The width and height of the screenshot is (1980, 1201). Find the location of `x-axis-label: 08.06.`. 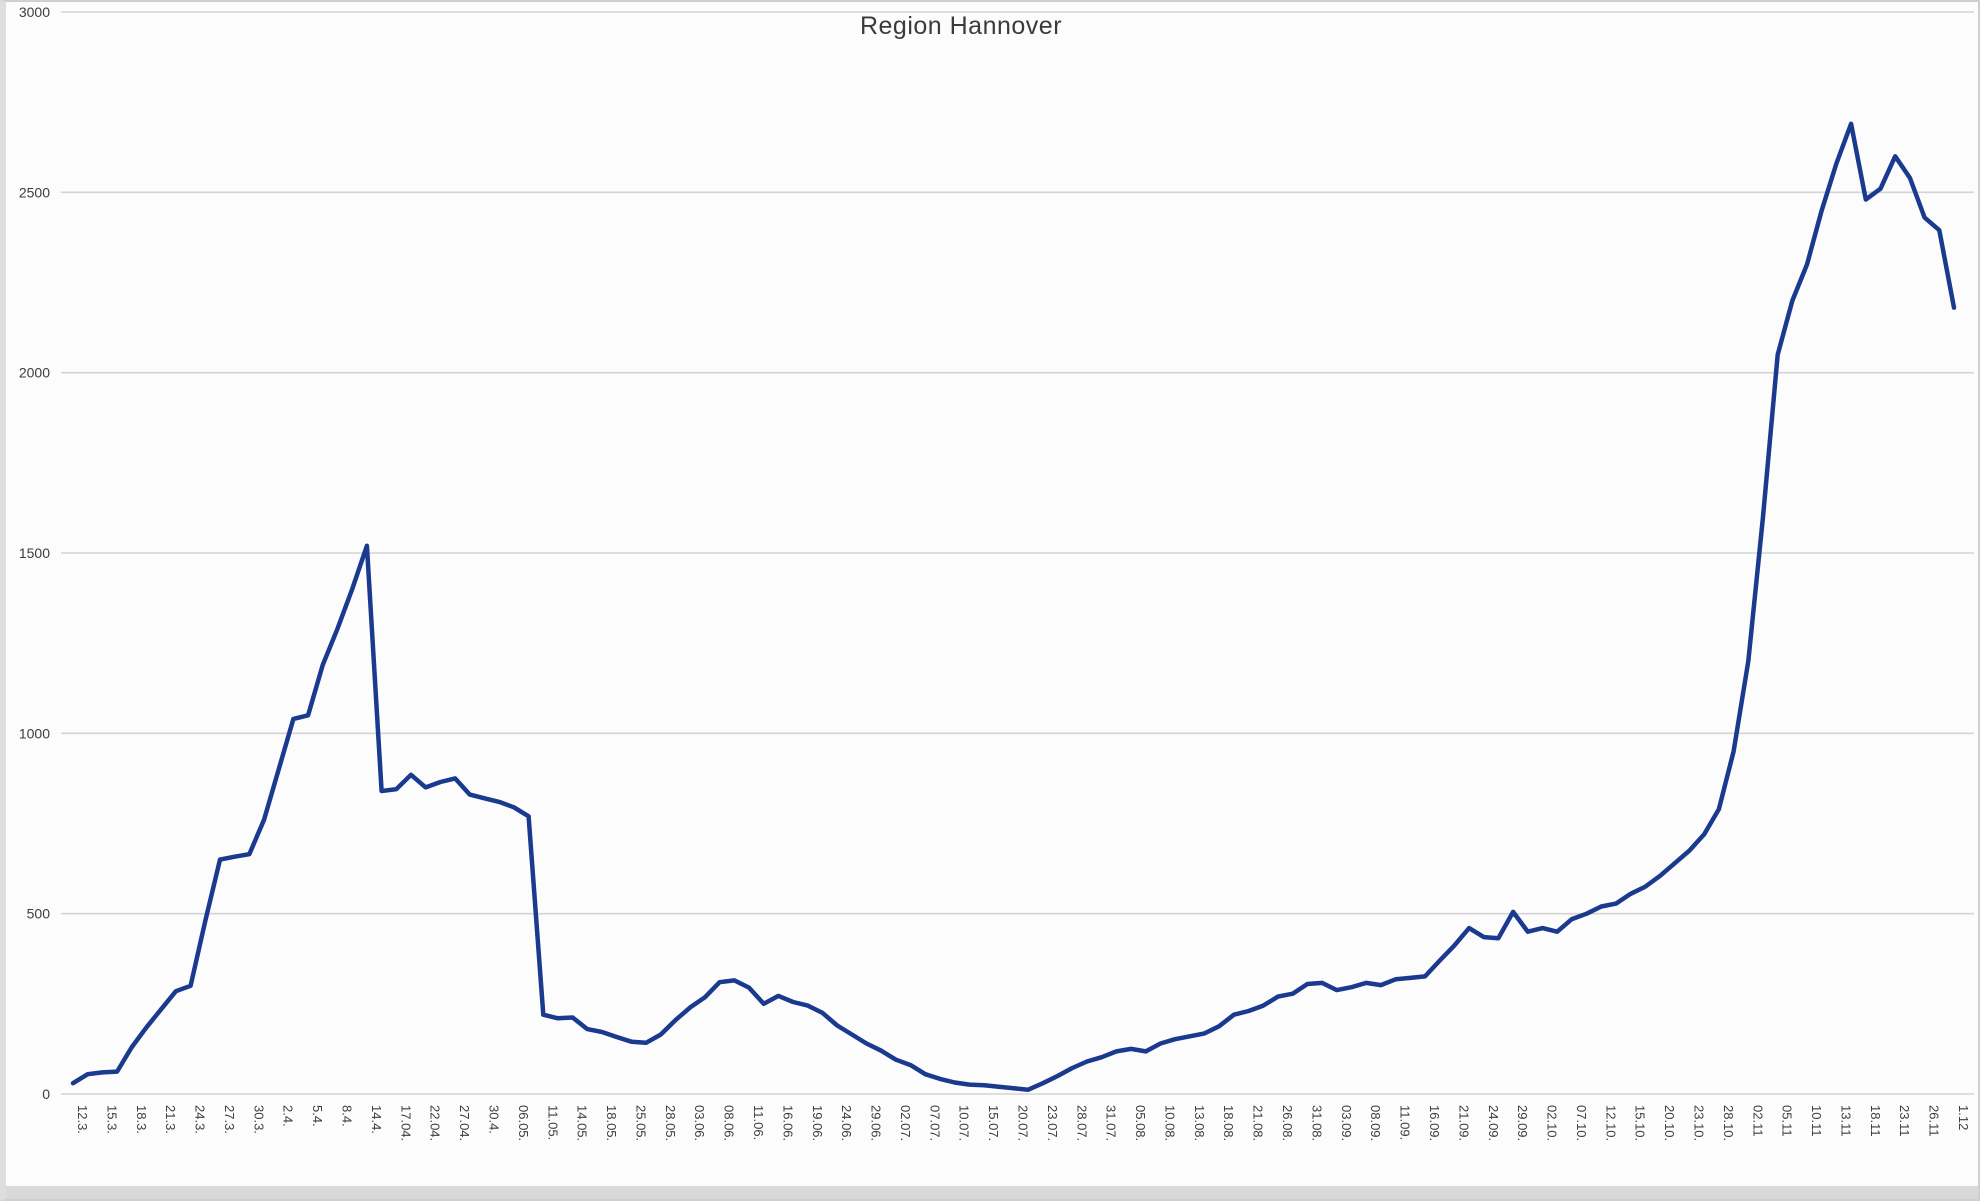

x-axis-label: 08.06. is located at coordinates (729, 1123).